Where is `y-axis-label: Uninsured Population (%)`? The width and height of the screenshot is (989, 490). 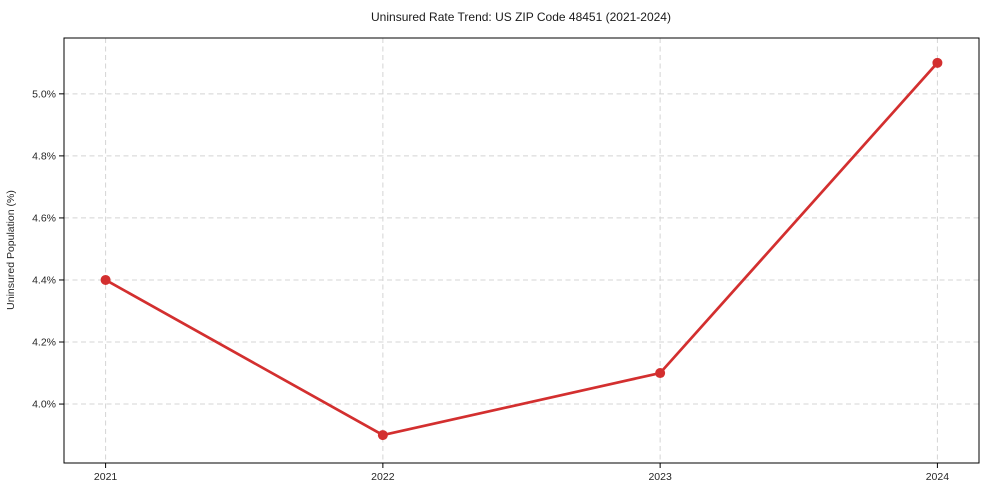
y-axis-label: Uninsured Population (%) is located at coordinates (11, 250).